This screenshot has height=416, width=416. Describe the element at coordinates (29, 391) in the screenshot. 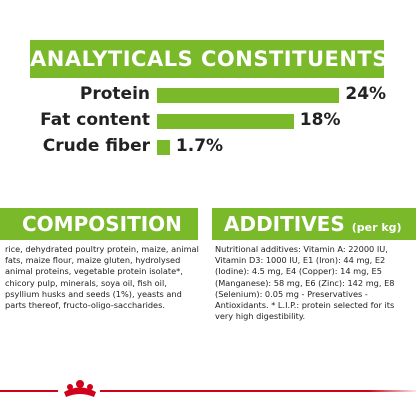

I see `footer-line-left` at that location.